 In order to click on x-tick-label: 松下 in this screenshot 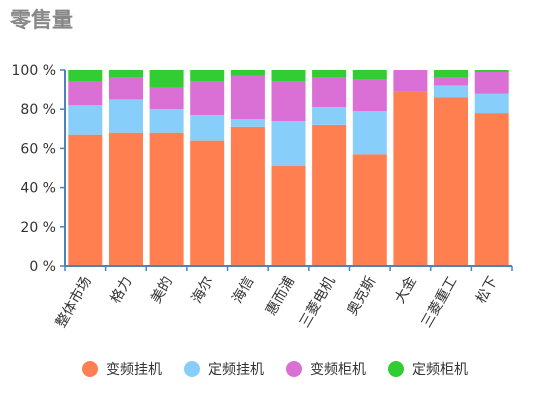, I will do `click(487, 290)`.